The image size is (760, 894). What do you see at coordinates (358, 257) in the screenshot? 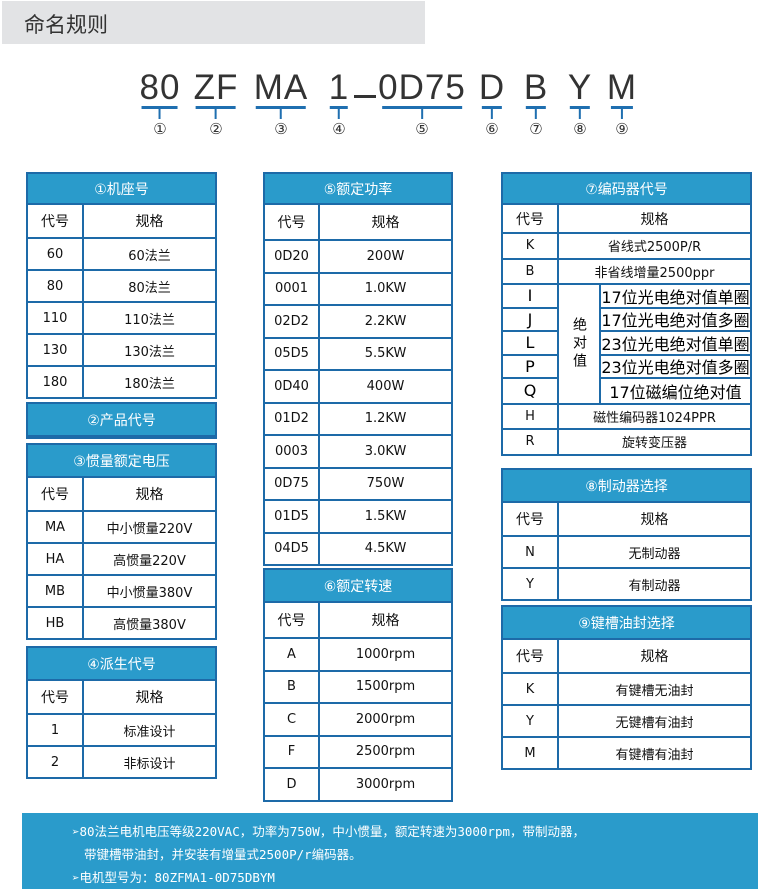
I see `table-row: 0D20 200W` at bounding box center [358, 257].